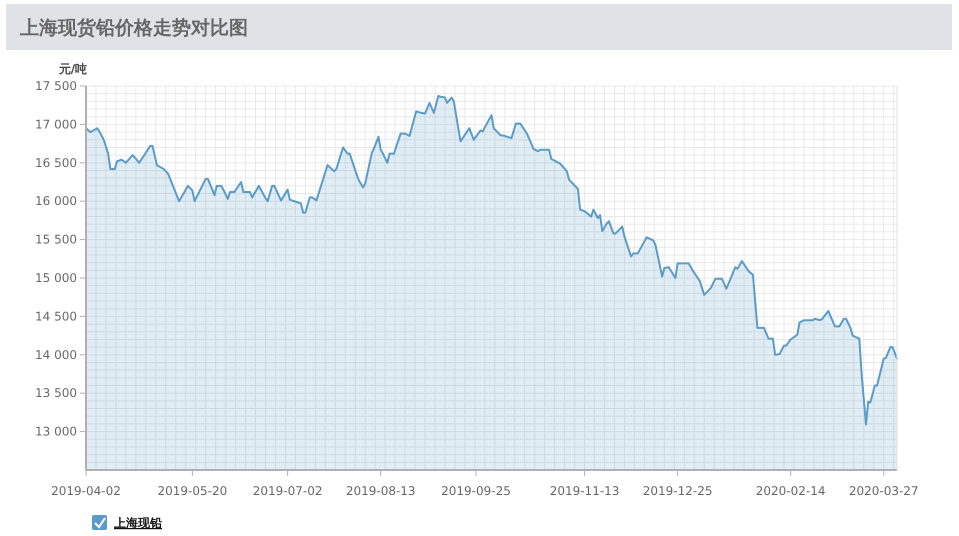  Describe the element at coordinates (883, 491) in the screenshot. I see `x-tick-label: 2020-03-27` at that location.